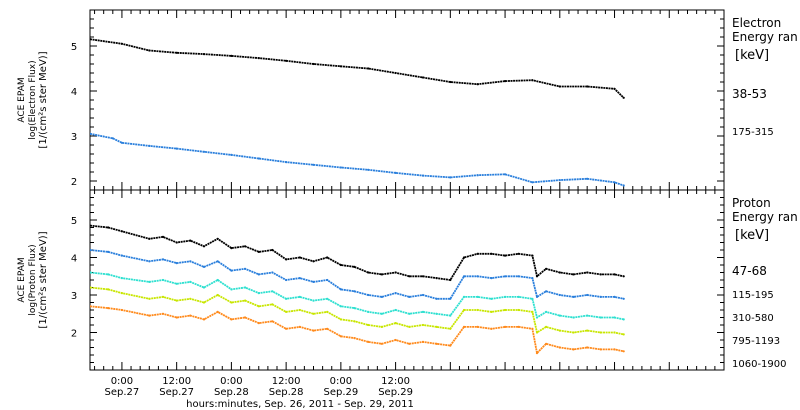  I want to click on y-tick-label: 5, so click(74, 47).